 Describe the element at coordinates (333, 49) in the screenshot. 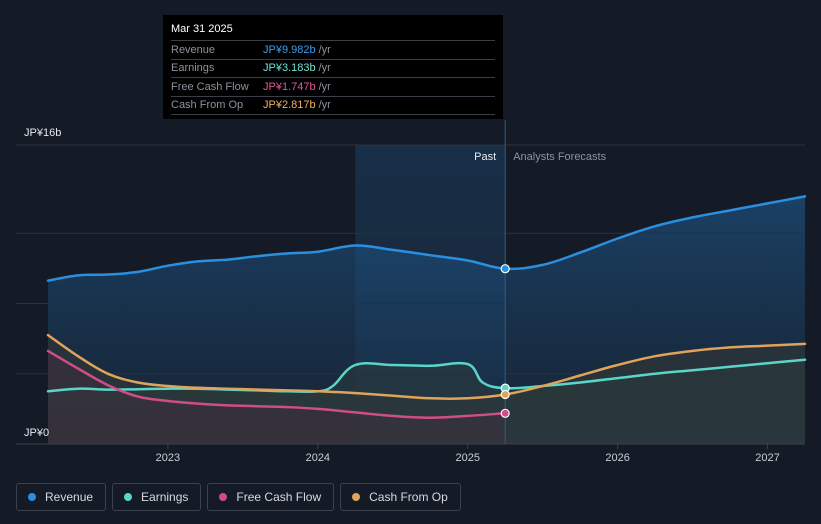

I see `tooltip-row-revenue: Revenue JP¥9.982b /yr` at that location.